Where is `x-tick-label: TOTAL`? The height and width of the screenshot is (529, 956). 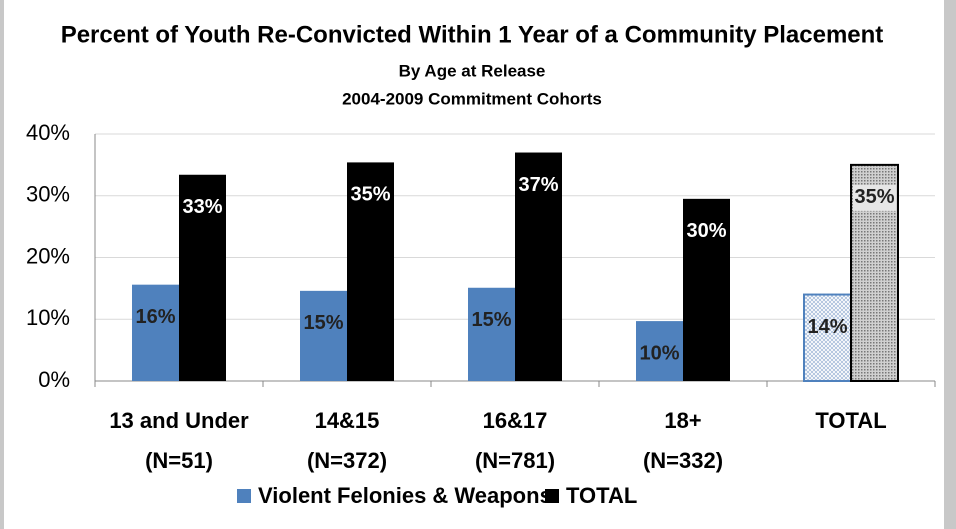
x-tick-label: TOTAL is located at coordinates (850, 420).